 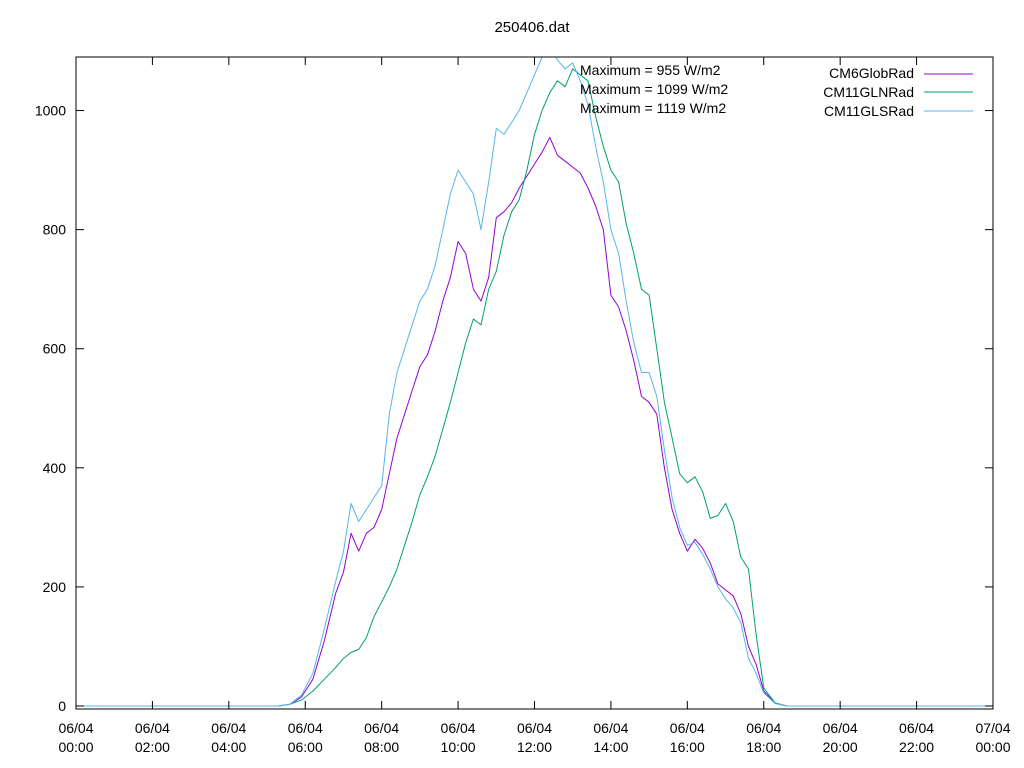 I want to click on x-tick-label-time: 22:00, so click(x=916, y=747).